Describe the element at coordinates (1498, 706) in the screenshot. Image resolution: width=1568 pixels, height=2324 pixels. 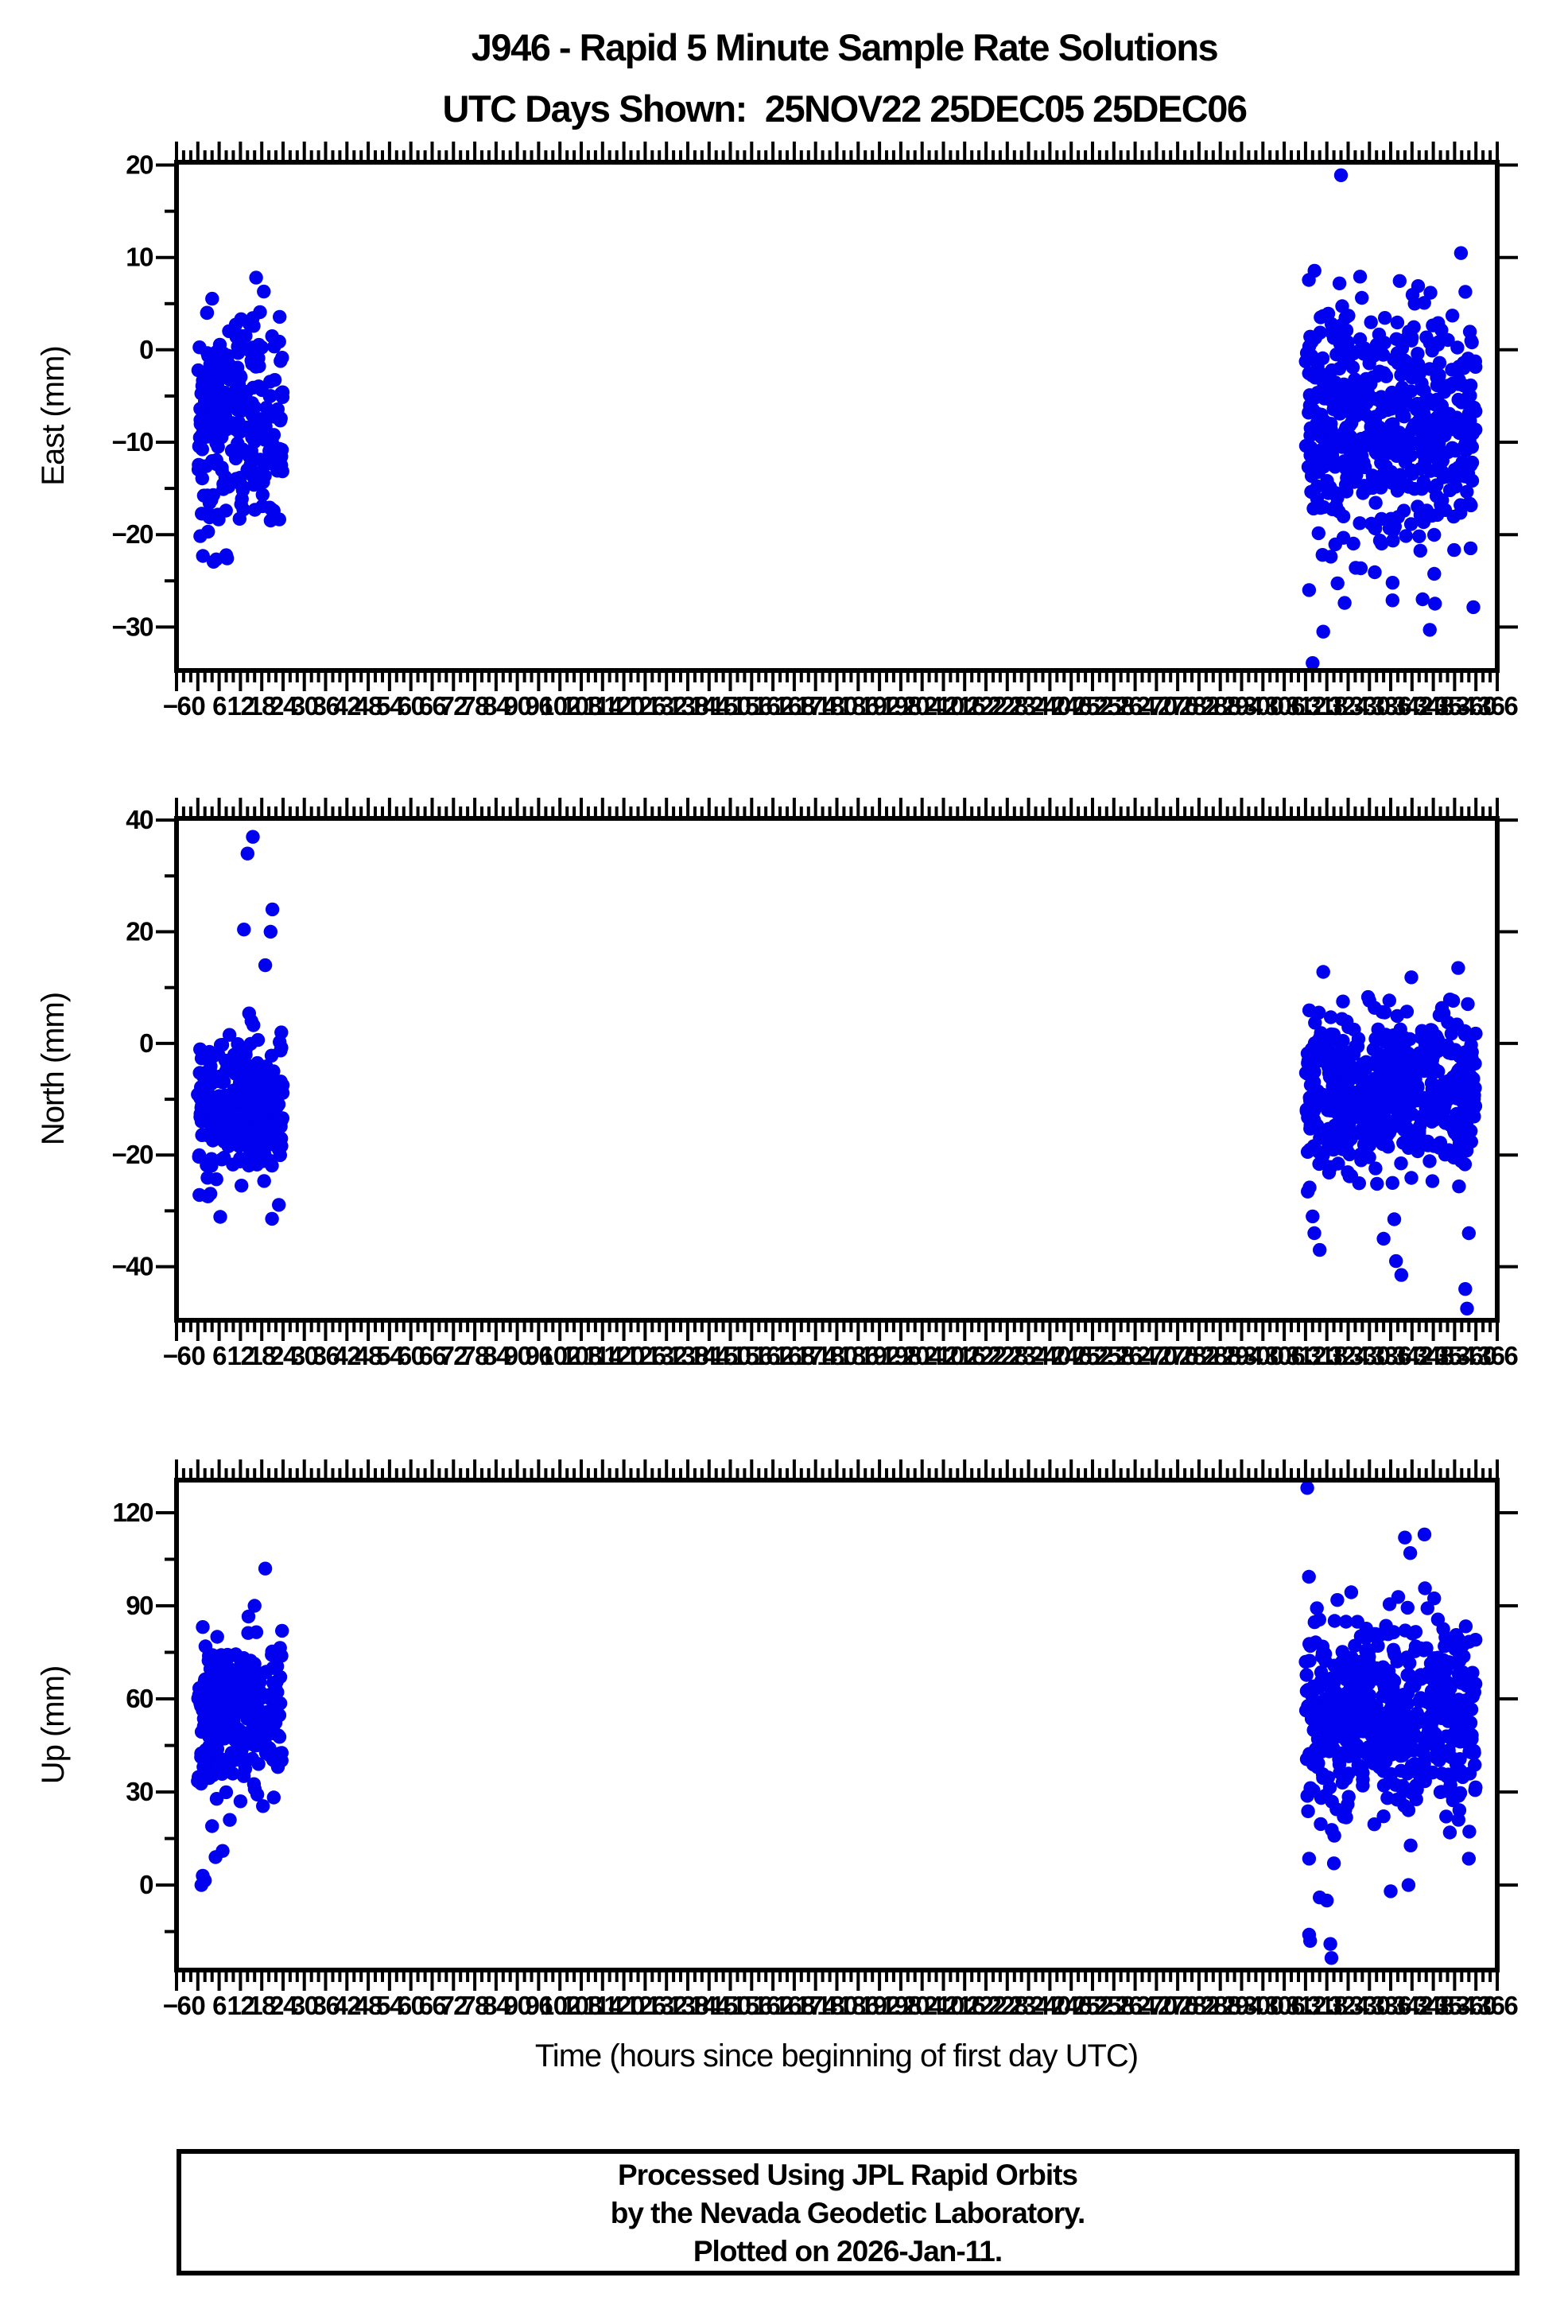
I see `svg-text: 366` at that location.